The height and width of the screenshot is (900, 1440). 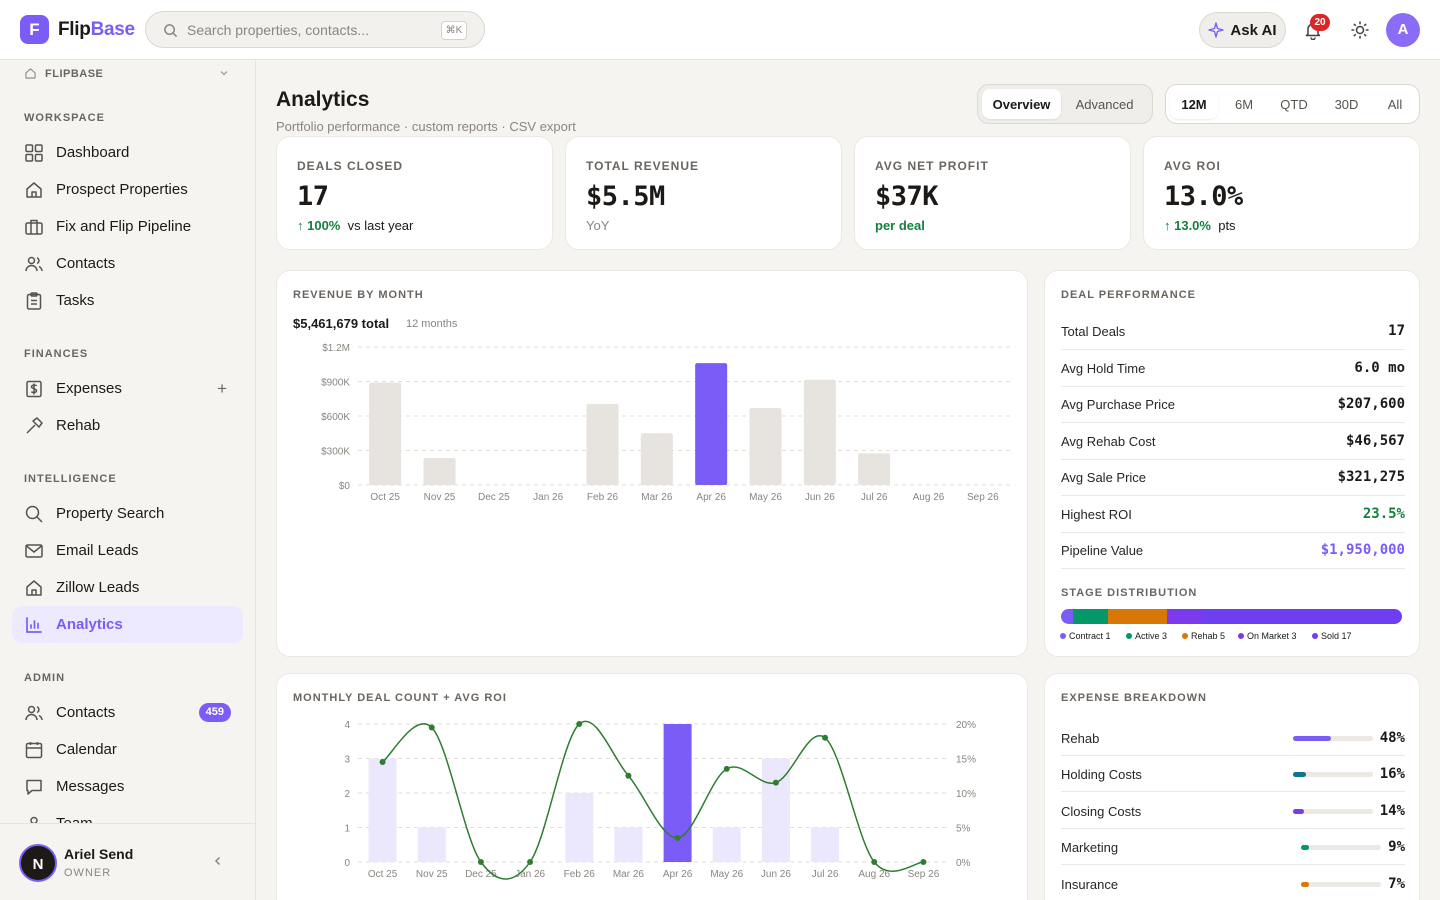 I want to click on expense-value: 48%, so click(x=1392, y=738).